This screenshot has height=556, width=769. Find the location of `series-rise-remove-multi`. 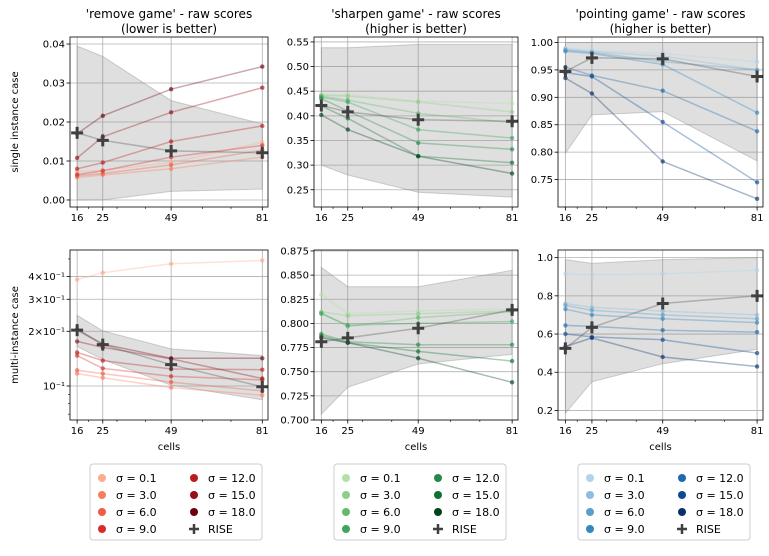

series-rise-remove-multi is located at coordinates (169, 358).